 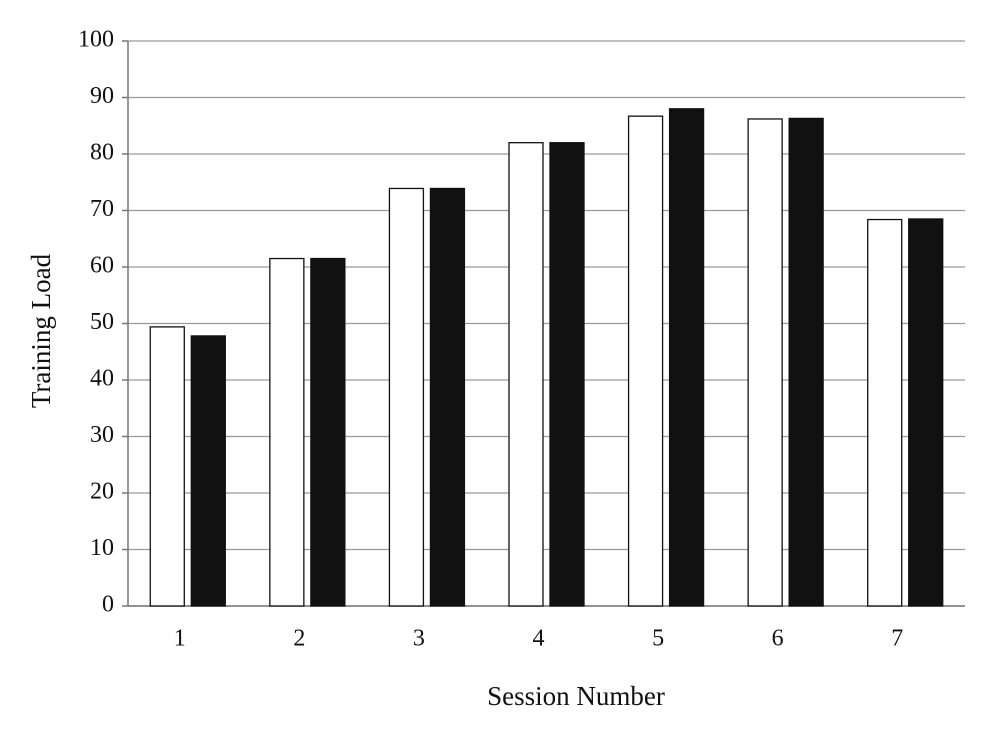 What do you see at coordinates (108, 605) in the screenshot?
I see `y-tick-label: 0` at bounding box center [108, 605].